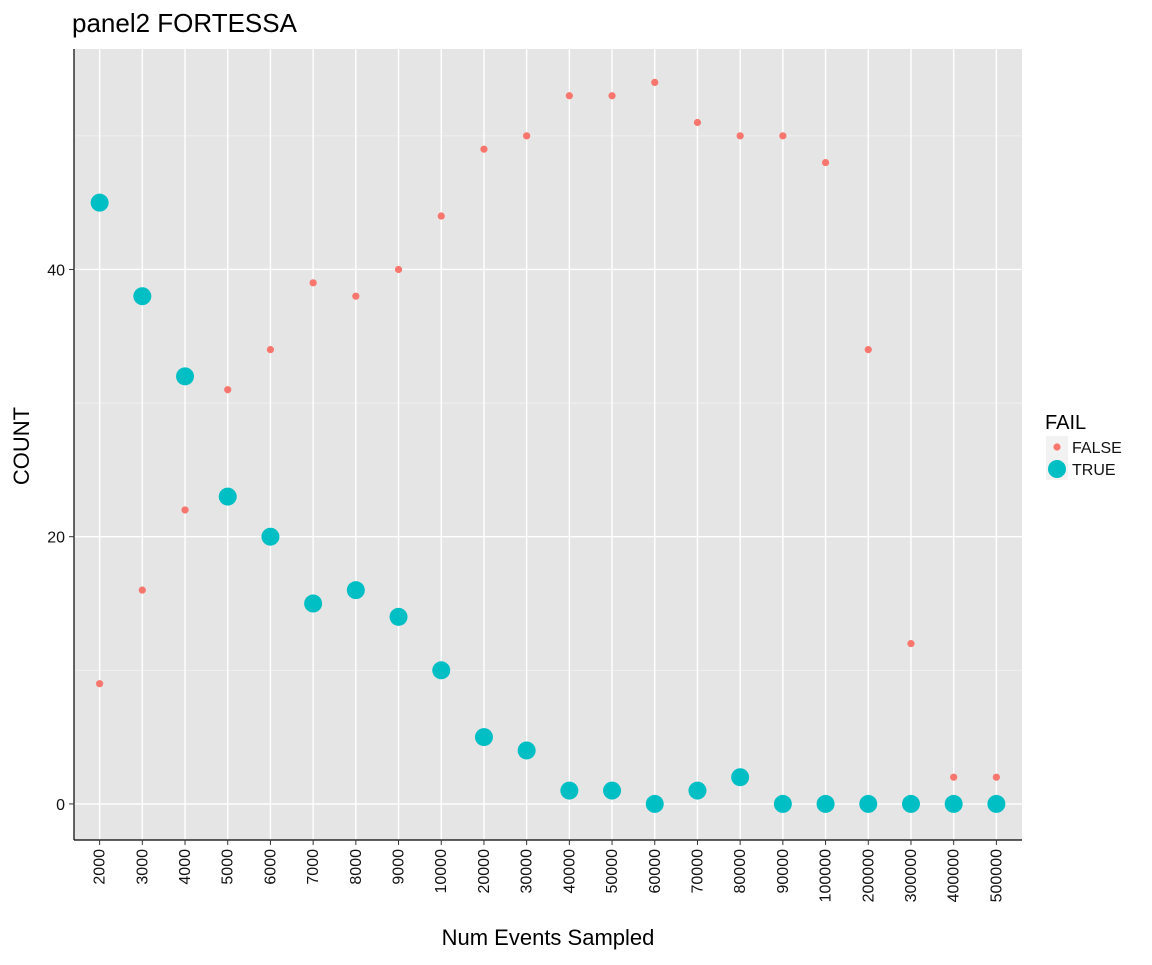  Describe the element at coordinates (548, 937) in the screenshot. I see `x-axis-title: Num Events Sampled` at that location.